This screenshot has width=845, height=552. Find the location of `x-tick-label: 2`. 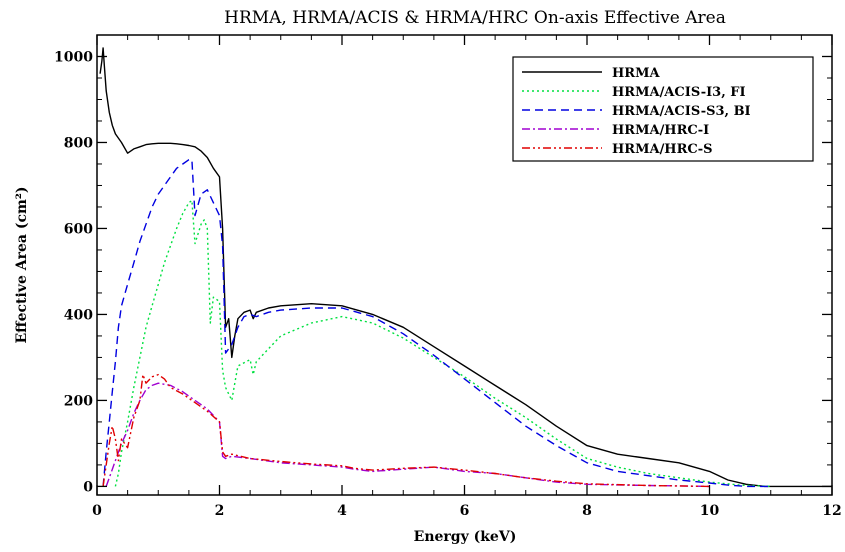

x-tick-label: 2 is located at coordinates (220, 511).